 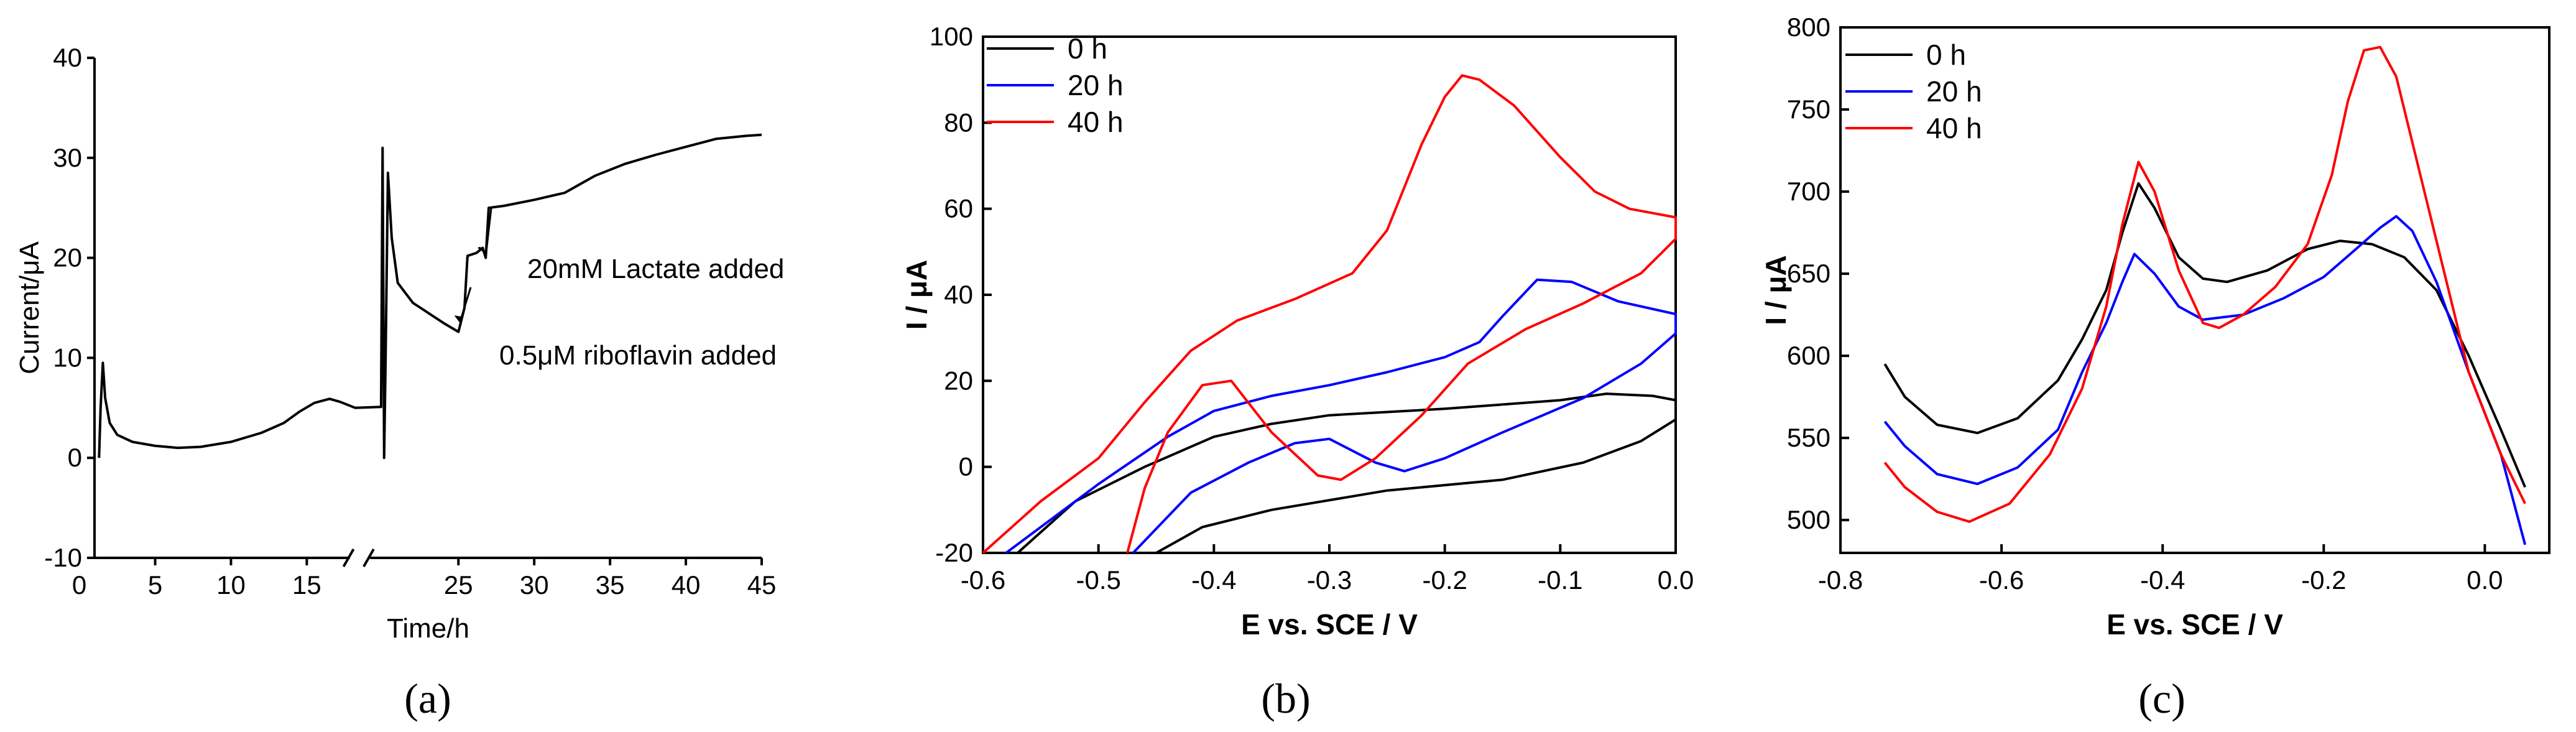 What do you see at coordinates (1808, 109) in the screenshot?
I see `y-tick-label: 750` at bounding box center [1808, 109].